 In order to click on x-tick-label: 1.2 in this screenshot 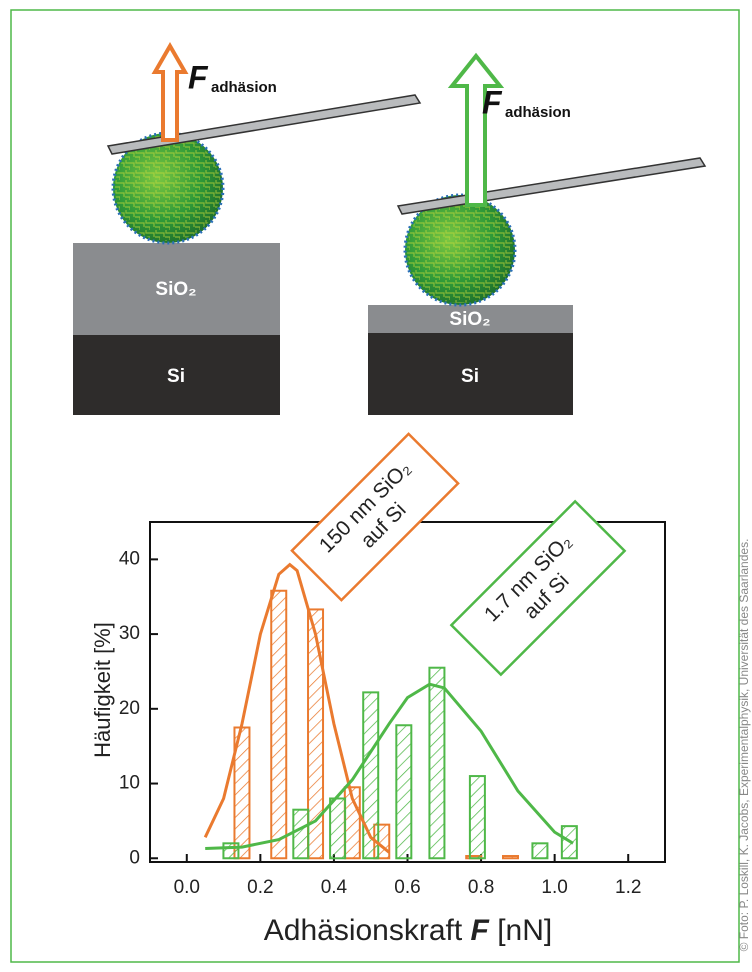, I will do `click(628, 887)`.